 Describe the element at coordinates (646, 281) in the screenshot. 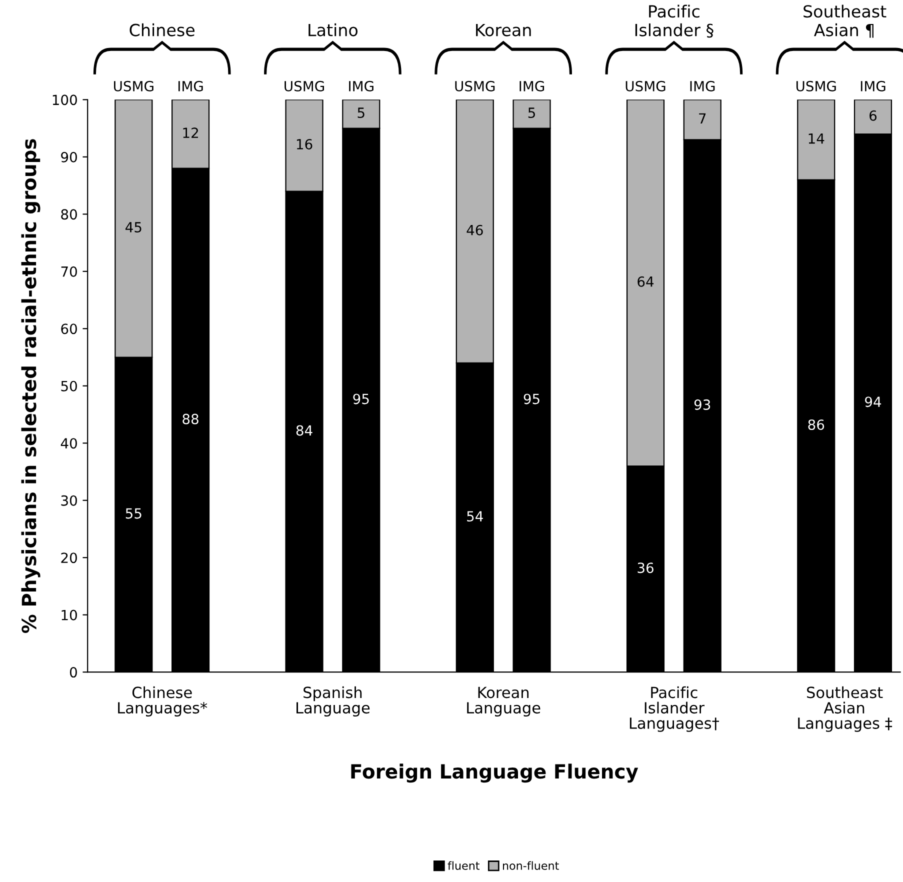

I see `data-label: 64` at that location.